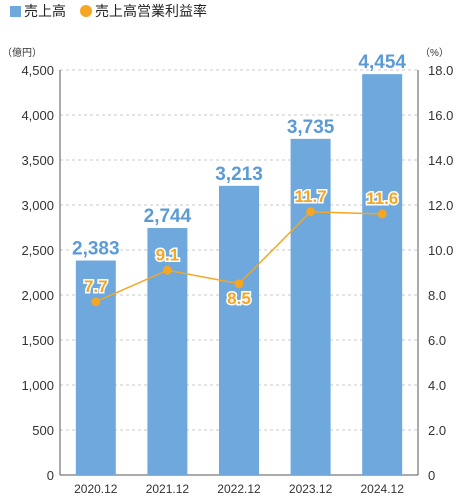  I want to click on y-left-tick-label: 1,500, so click(37, 340).